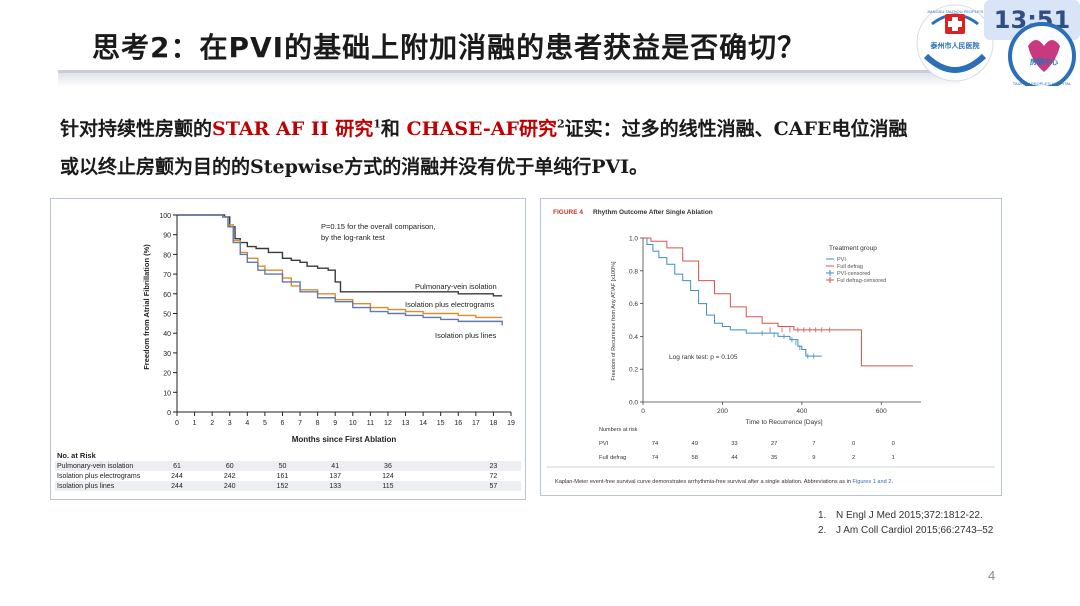  I want to click on risk-value: 41, so click(335, 466).